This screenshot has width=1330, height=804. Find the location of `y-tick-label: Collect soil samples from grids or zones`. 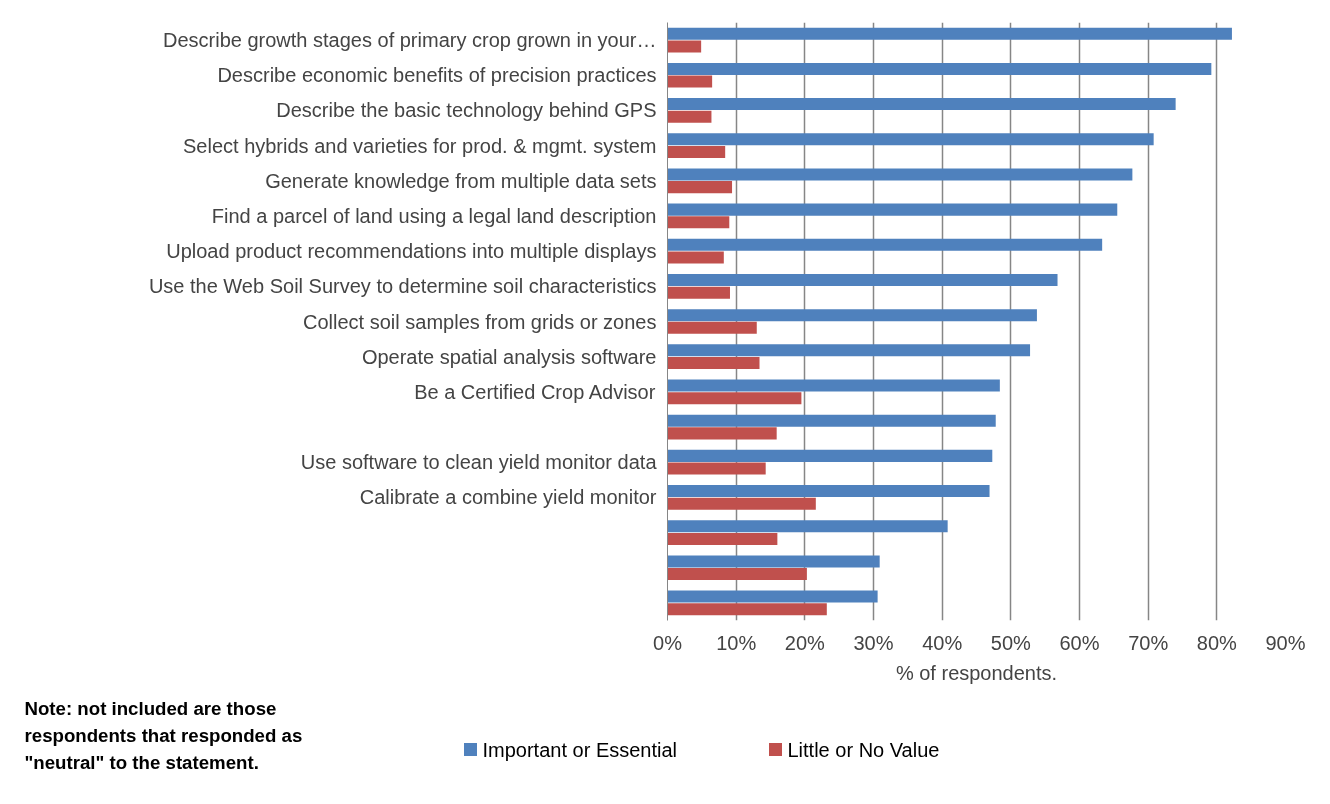

y-tick-label: Collect soil samples from grids or zones is located at coordinates (480, 321).